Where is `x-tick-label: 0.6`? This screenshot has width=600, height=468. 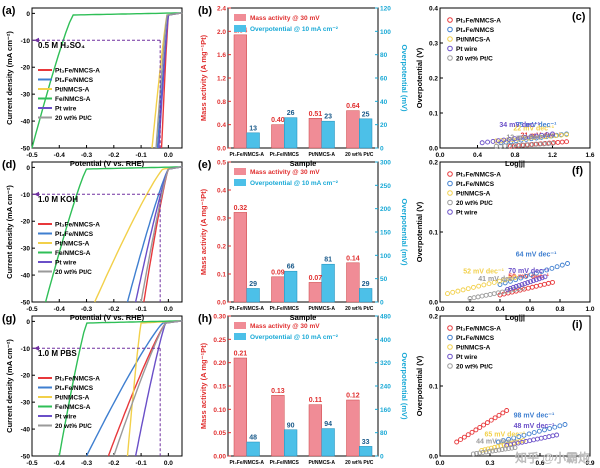 x-tick-label: 0.6 is located at coordinates (529, 309).